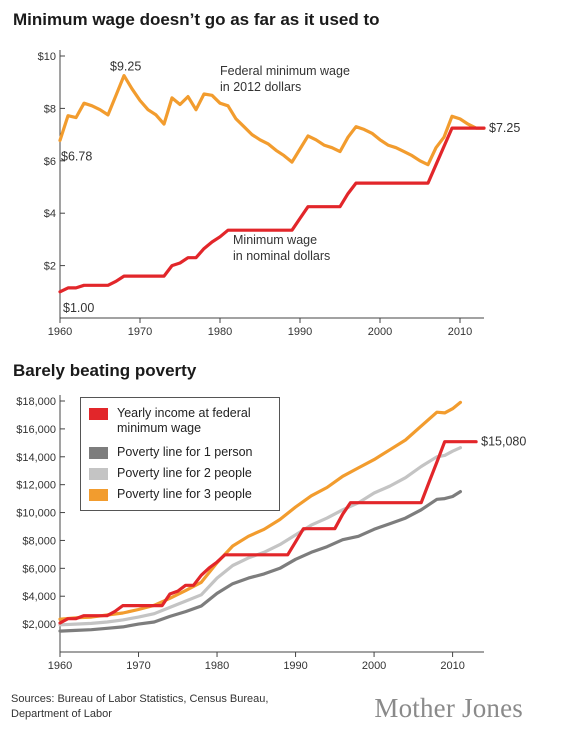  Describe the element at coordinates (300, 332) in the screenshot. I see `chart1-x-tick-label: 1990` at that location.